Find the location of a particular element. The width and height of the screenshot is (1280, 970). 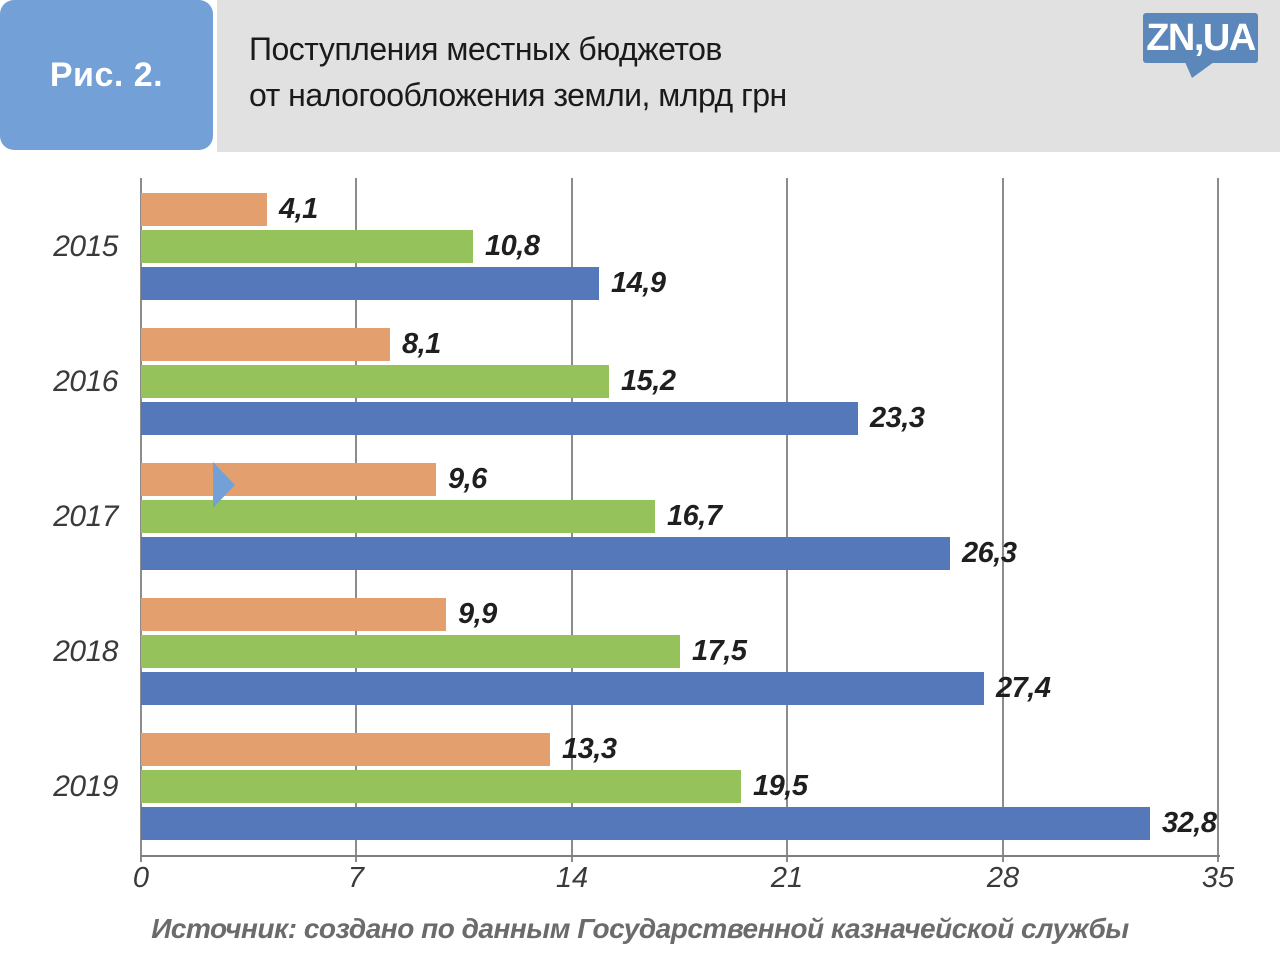

x-axis-tick-7: 7 is located at coordinates (356, 878).